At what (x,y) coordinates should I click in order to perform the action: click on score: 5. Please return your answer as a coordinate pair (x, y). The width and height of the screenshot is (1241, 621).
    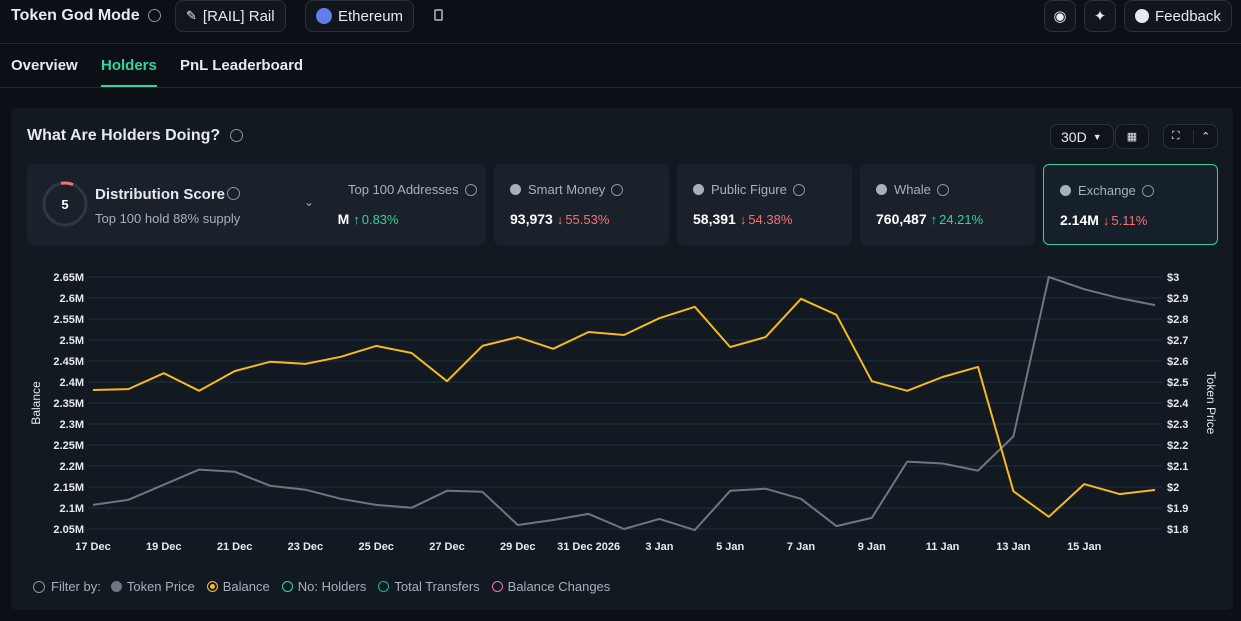
    Looking at the image, I should click on (64, 204).